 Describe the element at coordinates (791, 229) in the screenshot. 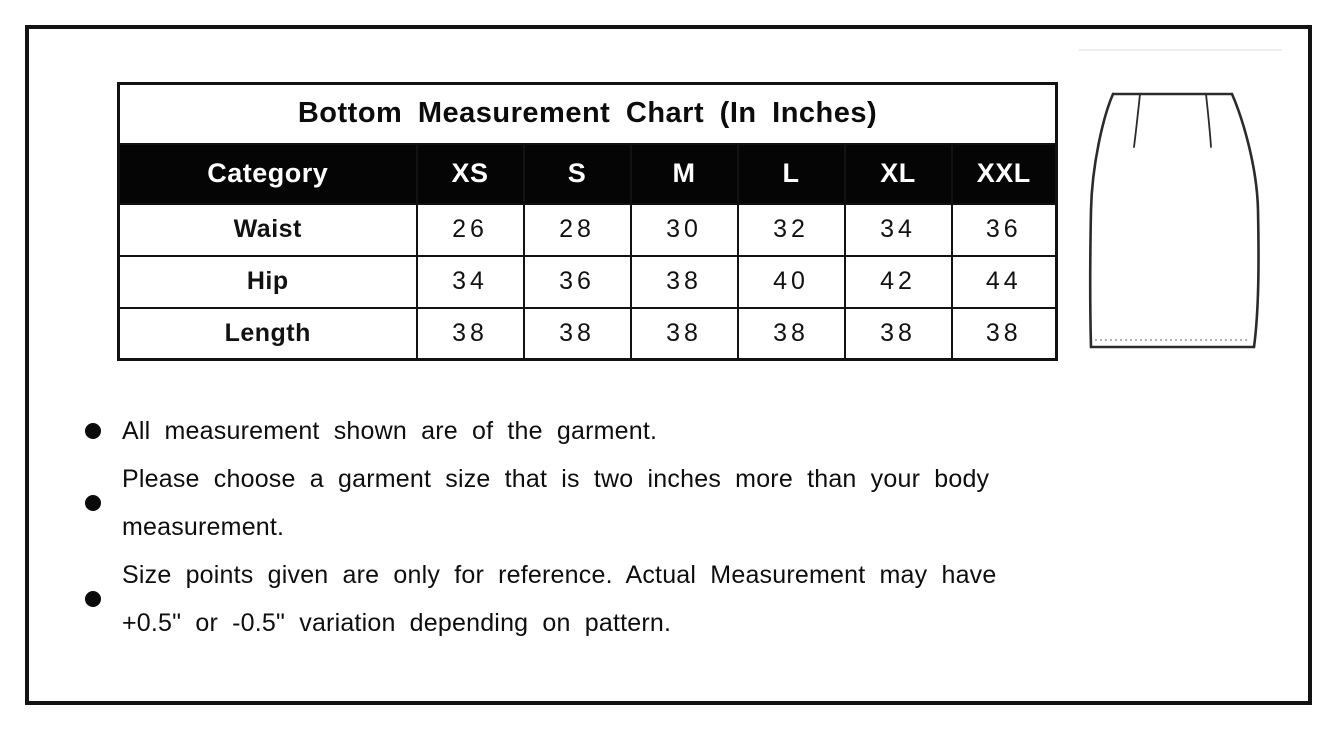

I see `value-cell: 32` at that location.